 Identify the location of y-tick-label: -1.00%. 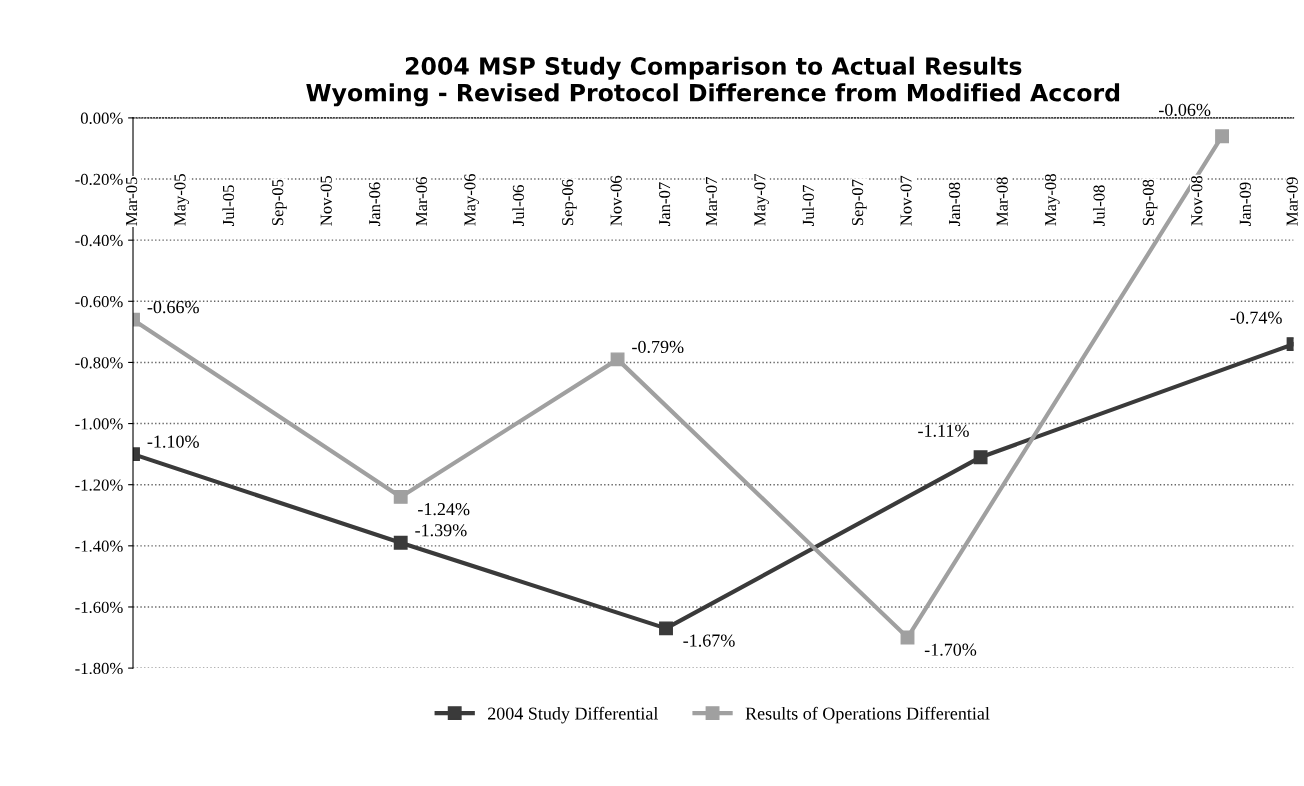
(99, 424).